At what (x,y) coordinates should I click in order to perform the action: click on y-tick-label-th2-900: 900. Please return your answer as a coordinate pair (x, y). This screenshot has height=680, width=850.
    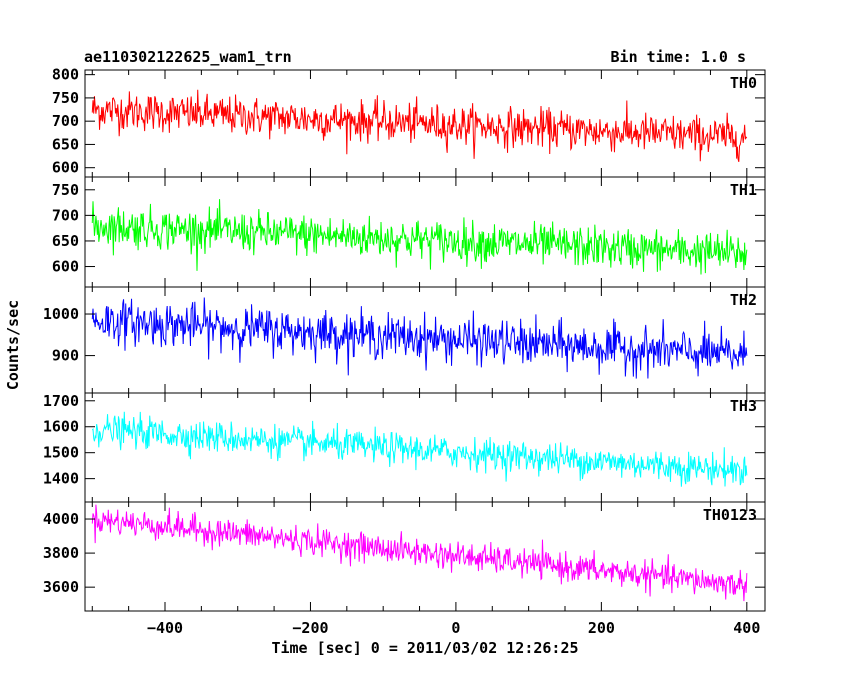
    Looking at the image, I should click on (65, 356).